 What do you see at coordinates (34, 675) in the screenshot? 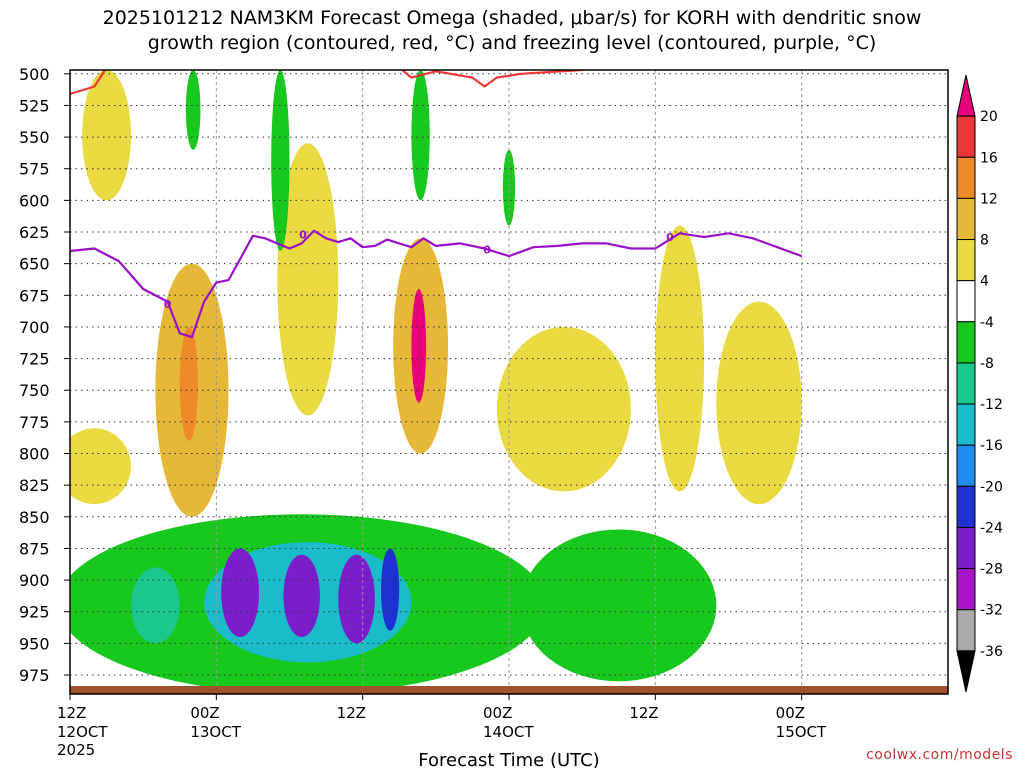
I see `y-tick-975: 975` at bounding box center [34, 675].